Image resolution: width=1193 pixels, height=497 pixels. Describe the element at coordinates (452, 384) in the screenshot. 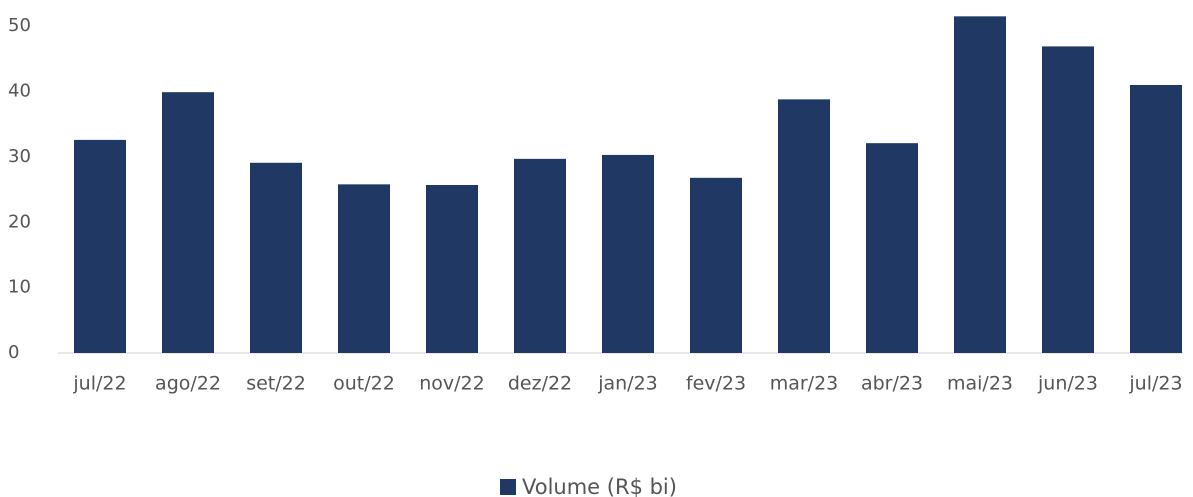

I see `x-tick-label: nov/22` at that location.